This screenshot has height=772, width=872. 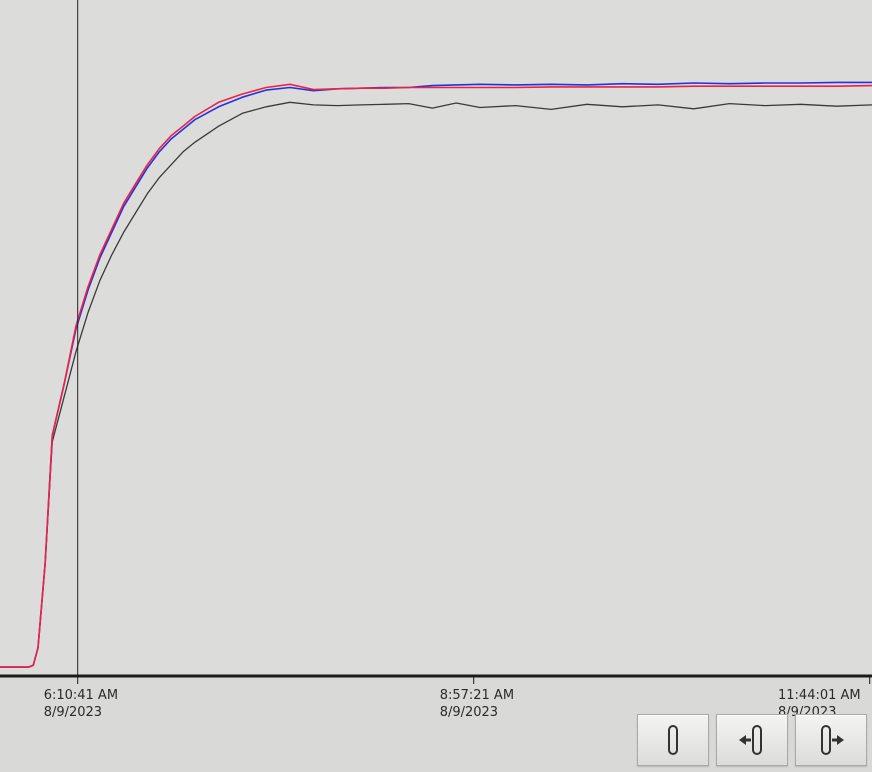 What do you see at coordinates (477, 695) in the screenshot?
I see `x-tick-time-label: 8:57:21 AM` at bounding box center [477, 695].